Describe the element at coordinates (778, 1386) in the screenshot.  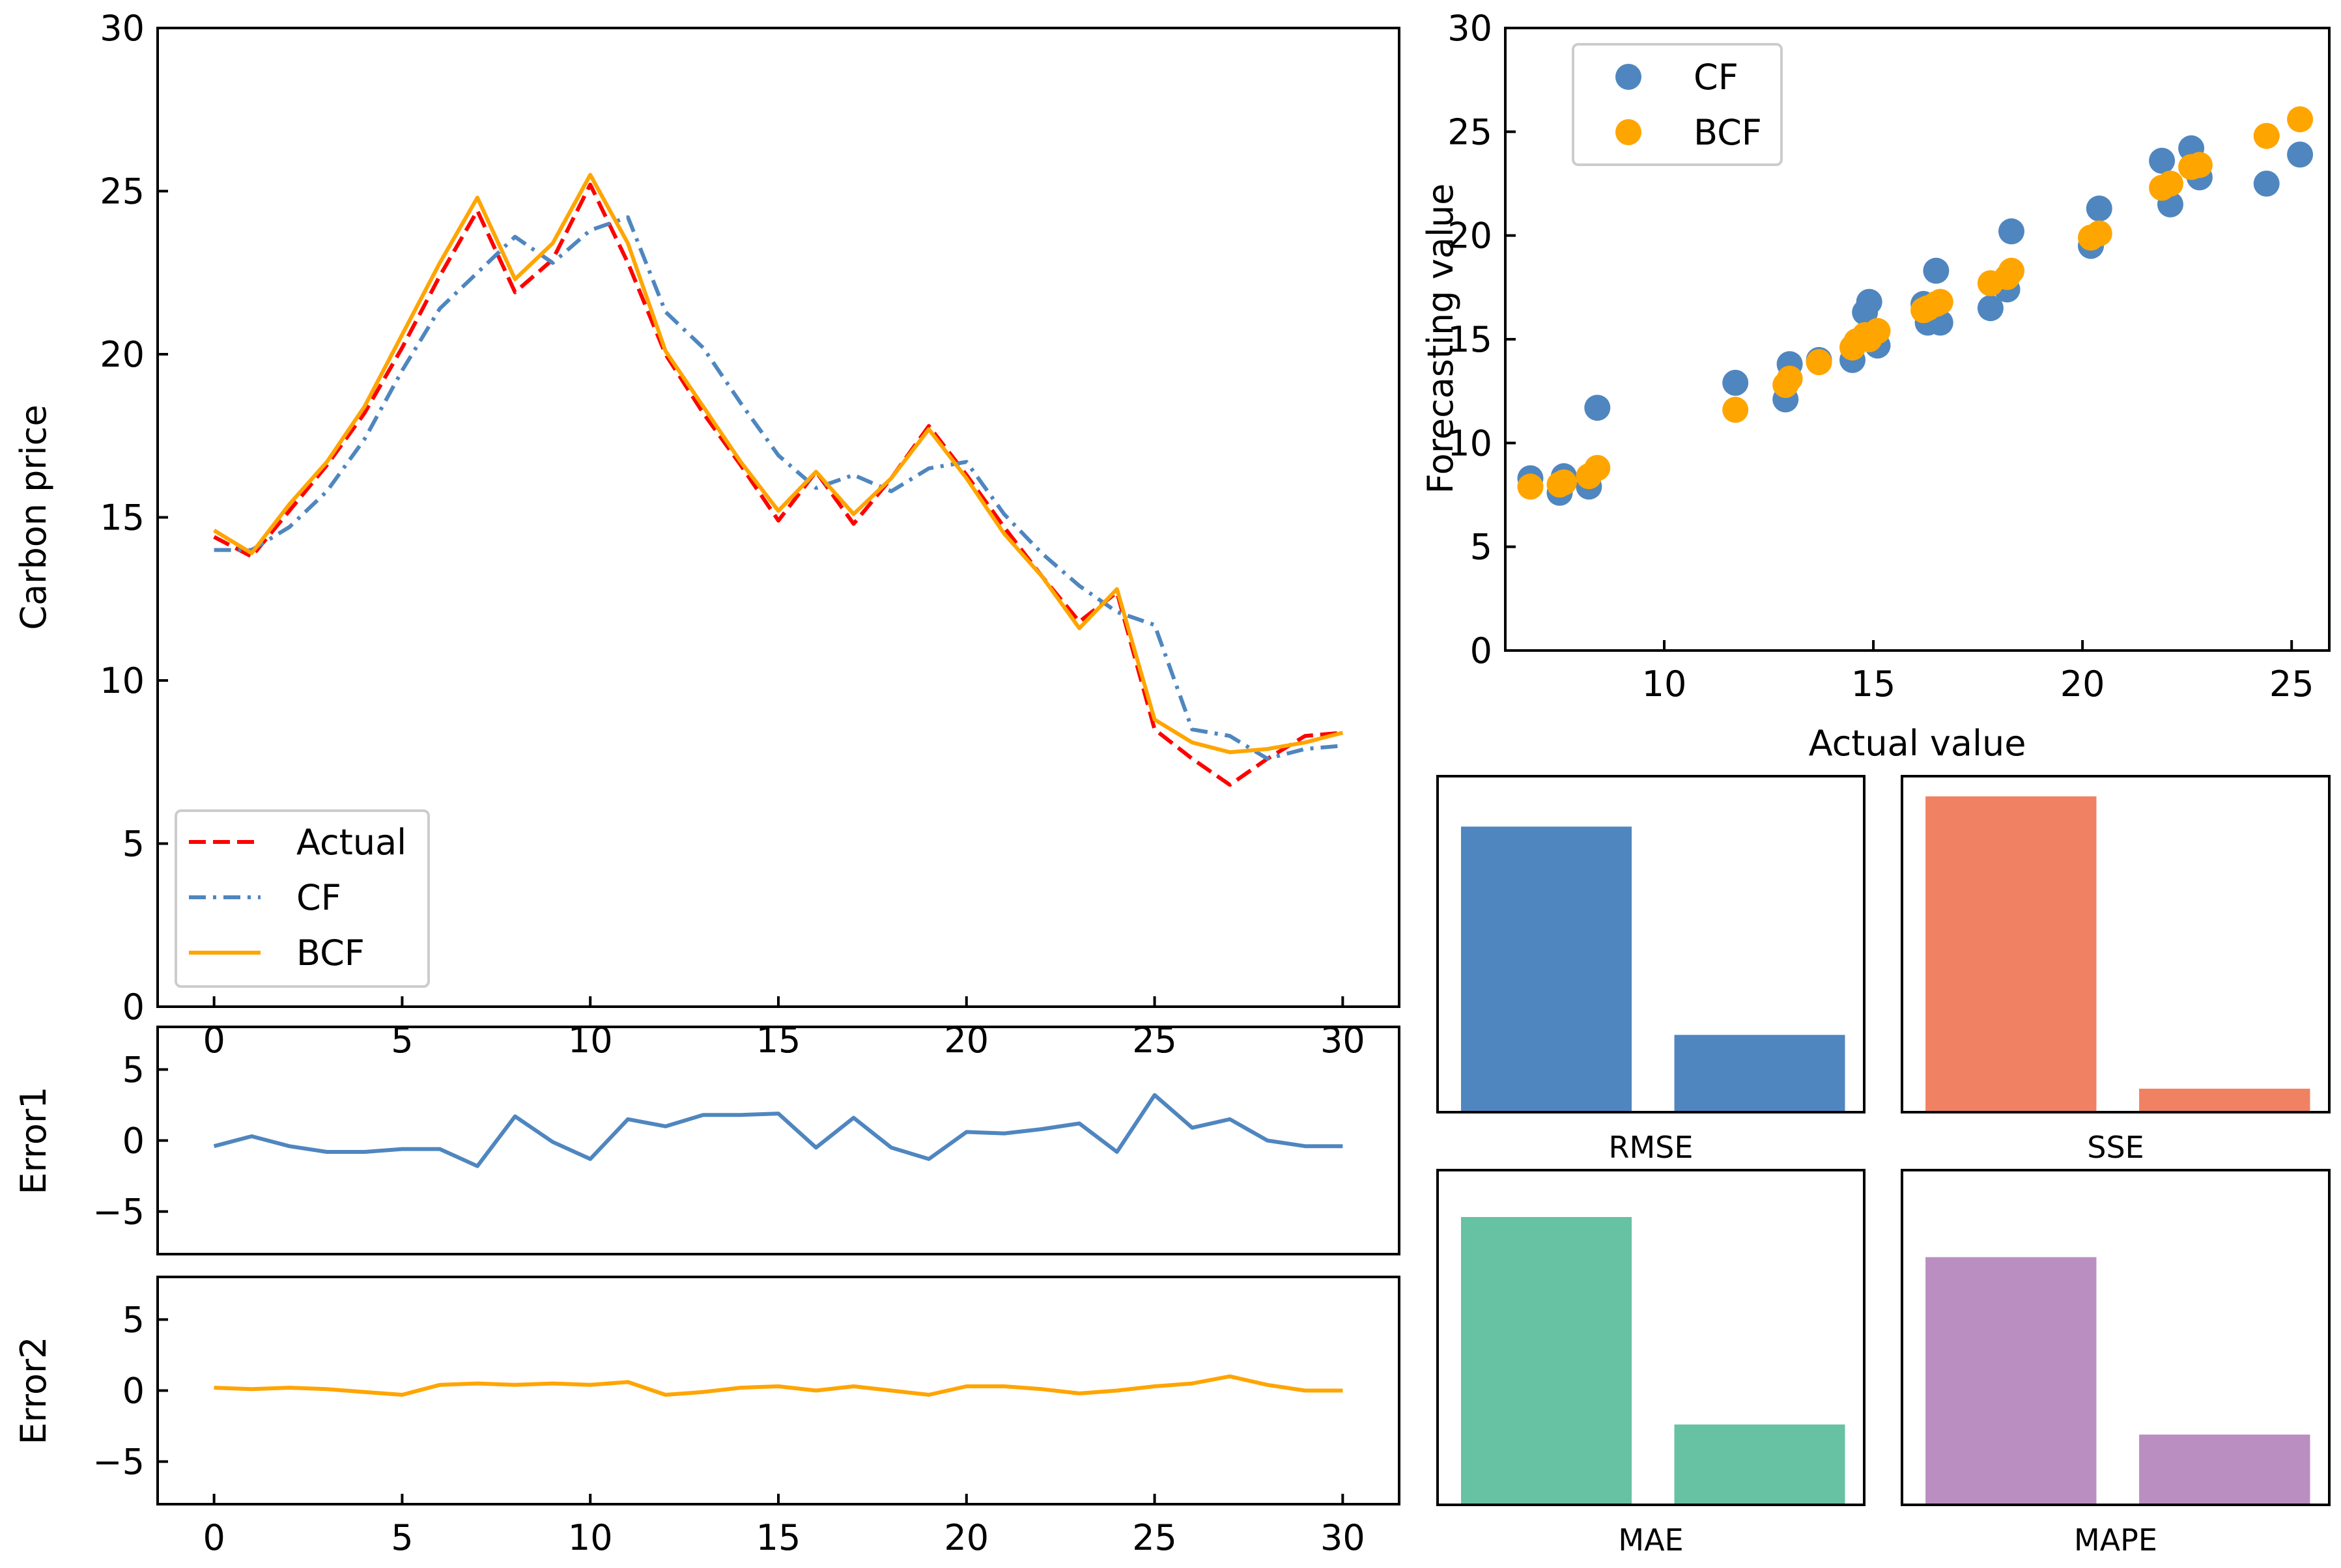
I see `error2-series-error2-line` at that location.